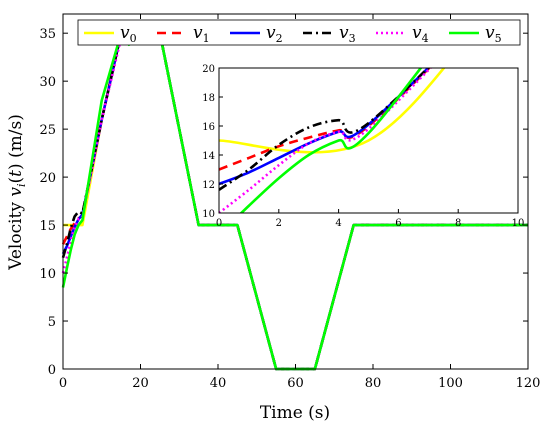  Describe the element at coordinates (338, 223) in the screenshot. I see `inset-x-tick-label: 4` at that location.